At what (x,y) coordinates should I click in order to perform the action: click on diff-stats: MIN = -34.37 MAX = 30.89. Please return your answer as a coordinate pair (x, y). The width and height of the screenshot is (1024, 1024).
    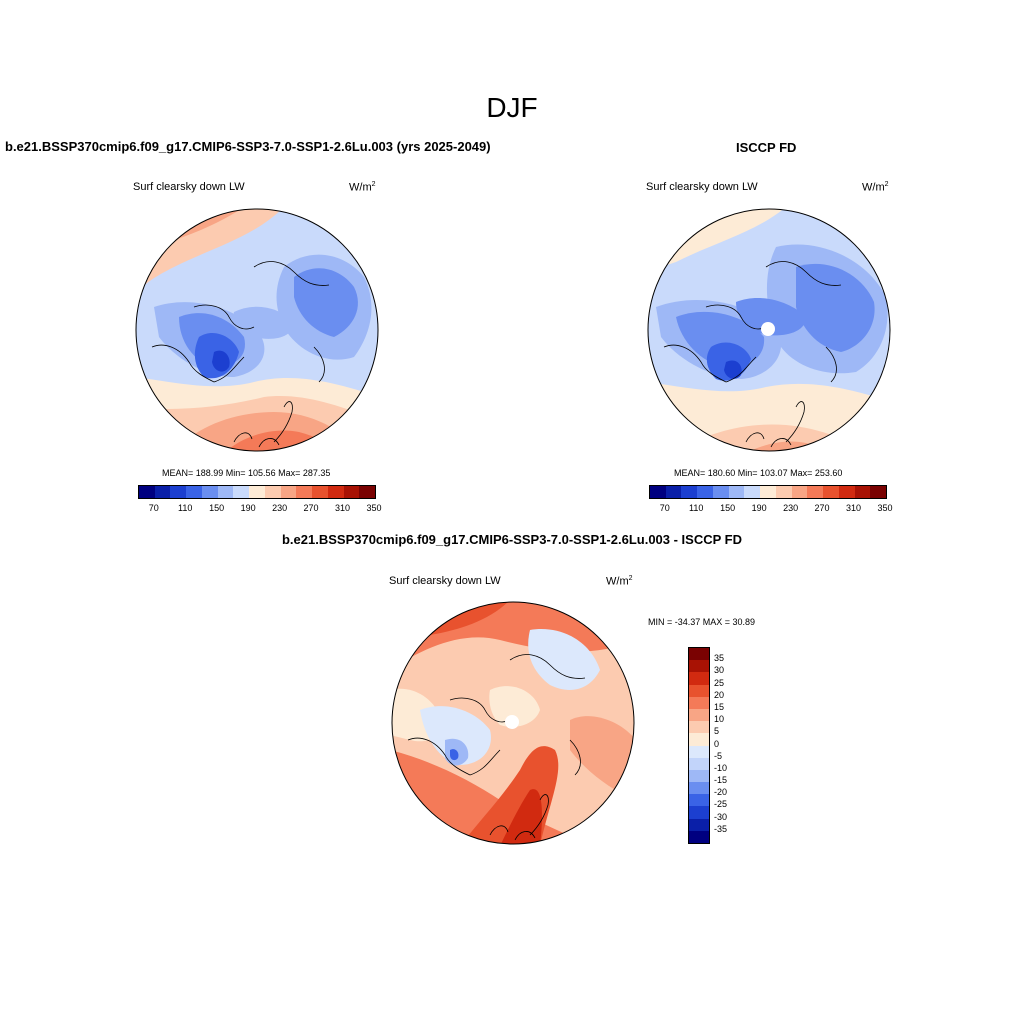
    Looking at the image, I should click on (702, 622).